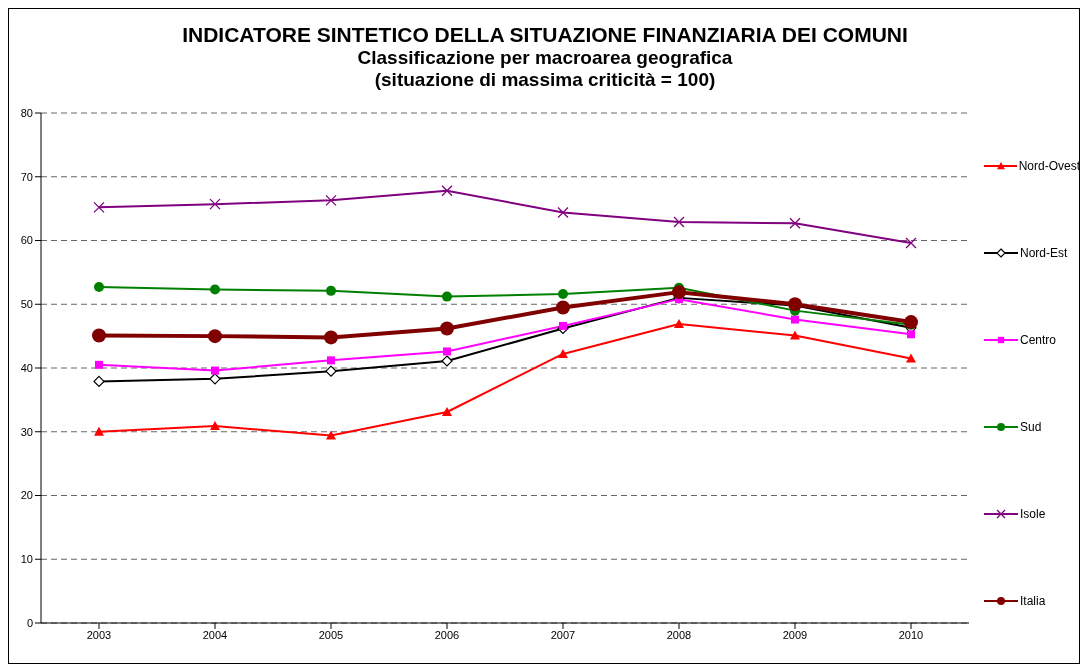 This screenshot has width=1088, height=672. Describe the element at coordinates (545, 69) in the screenshot. I see `chart-subtitle: Classificazione per macroarea geografica (situazione di massima criticità = 100)` at that location.